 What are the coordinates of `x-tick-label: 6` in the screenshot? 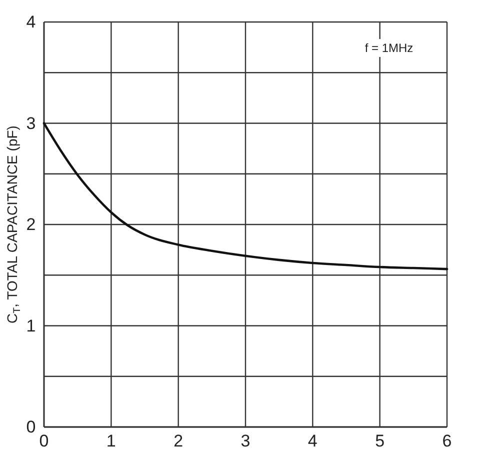 It's located at (447, 441).